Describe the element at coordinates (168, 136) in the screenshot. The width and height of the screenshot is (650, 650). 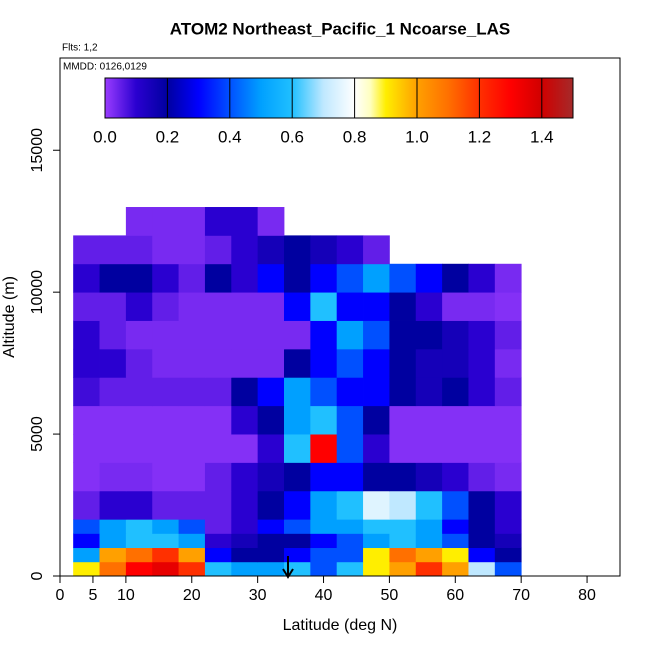
I see `colorbar-tick-label: 0.2` at that location.